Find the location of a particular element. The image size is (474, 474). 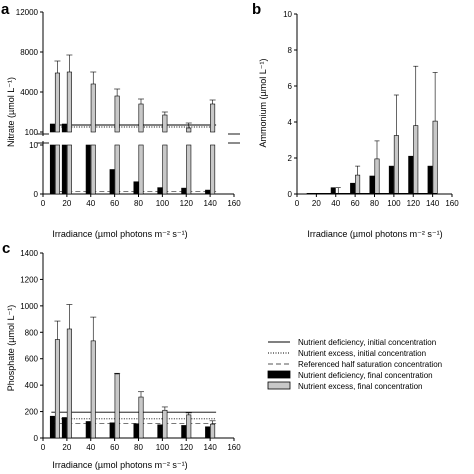

legend-label: Referenced half saturation concentration is located at coordinates (370, 364).